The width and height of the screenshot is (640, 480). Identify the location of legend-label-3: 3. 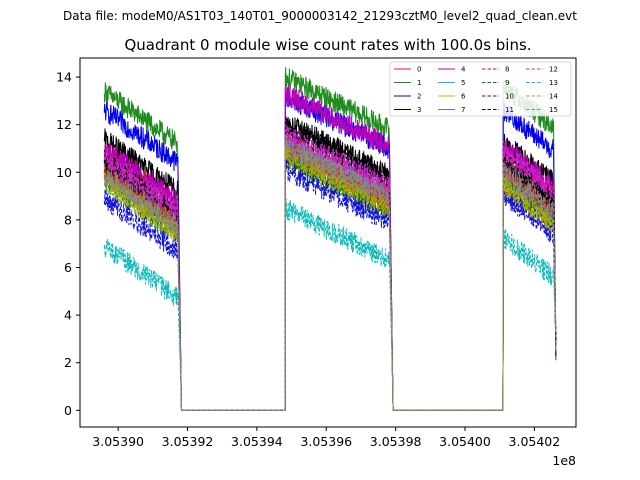
(419, 110).